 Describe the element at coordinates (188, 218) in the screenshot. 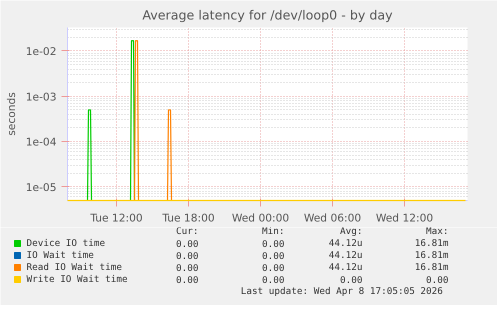

I see `x-tick-label: Tue 18:00` at that location.